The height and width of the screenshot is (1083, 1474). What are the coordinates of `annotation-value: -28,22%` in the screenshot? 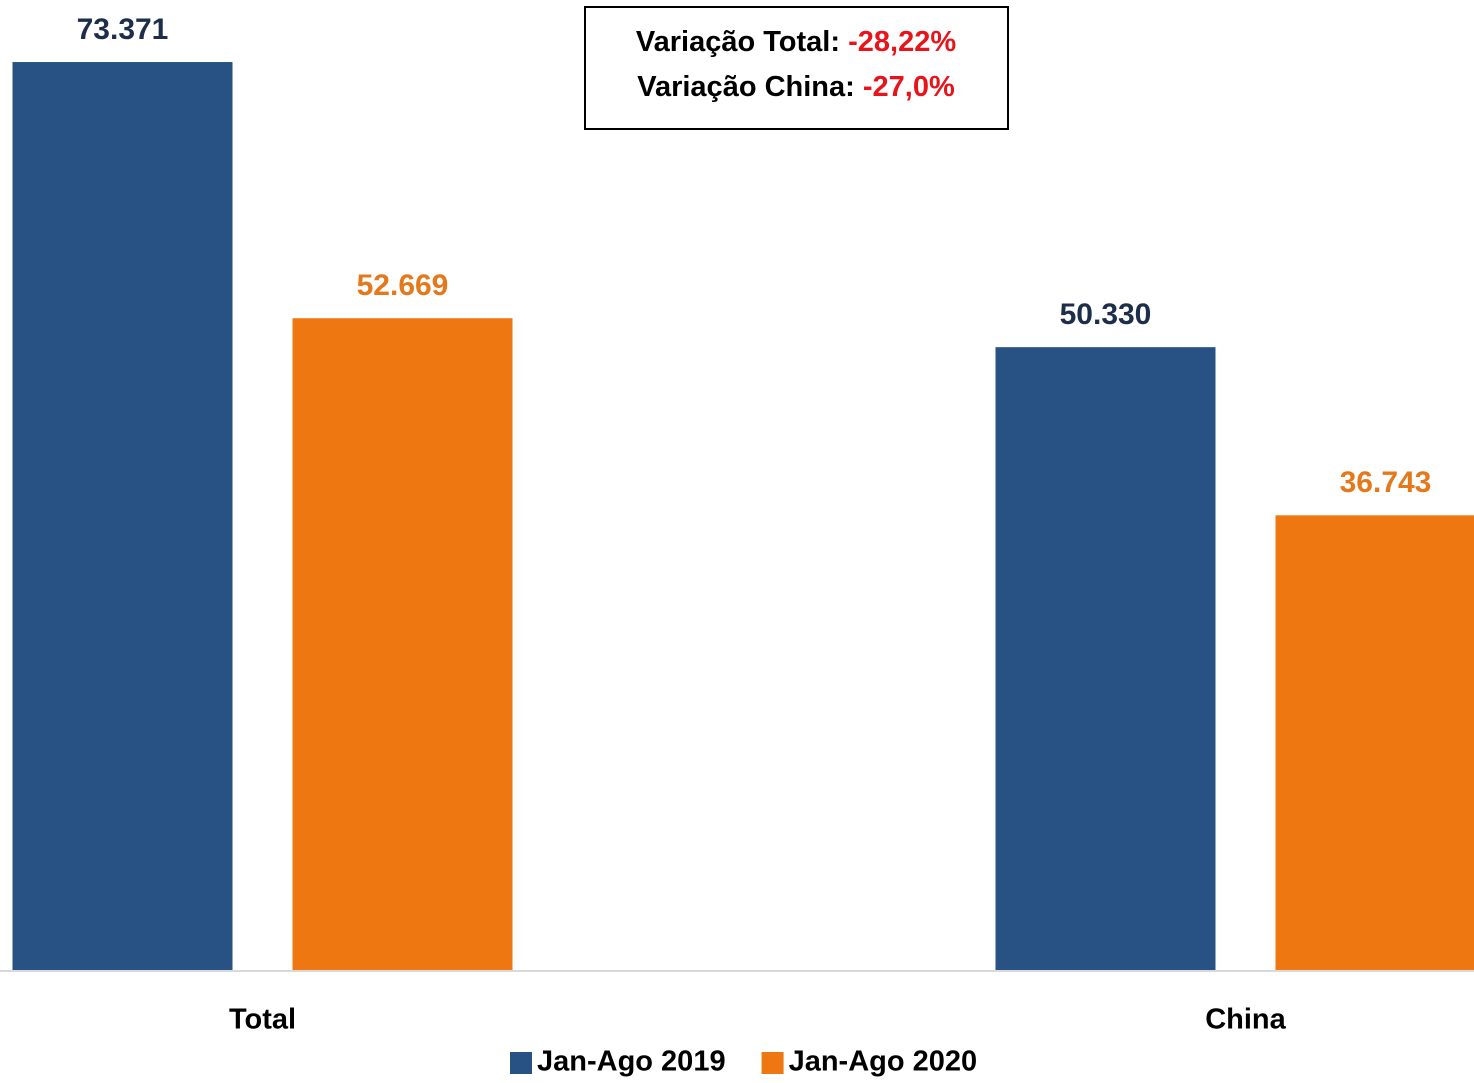 It's located at (902, 42).